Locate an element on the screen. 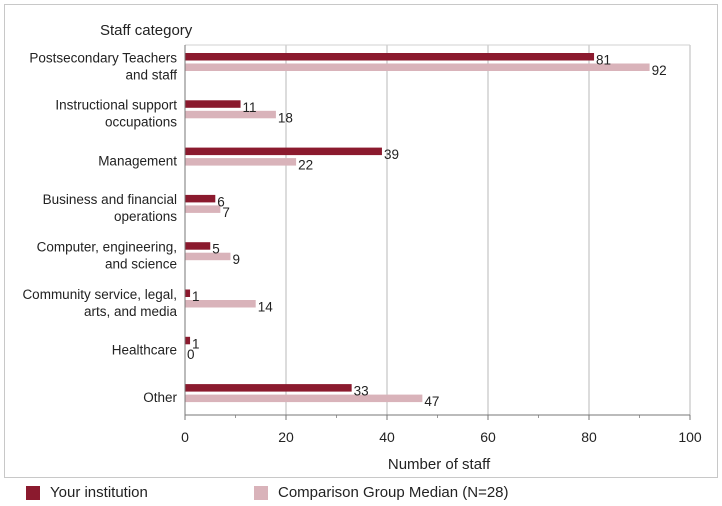  data-label: 18 is located at coordinates (285, 117).